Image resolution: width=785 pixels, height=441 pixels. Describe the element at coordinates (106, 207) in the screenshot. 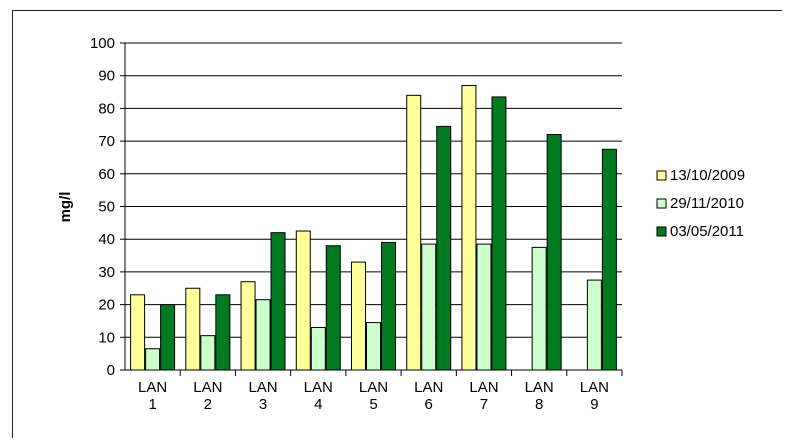

I see `y-tick-label: 50` at that location.